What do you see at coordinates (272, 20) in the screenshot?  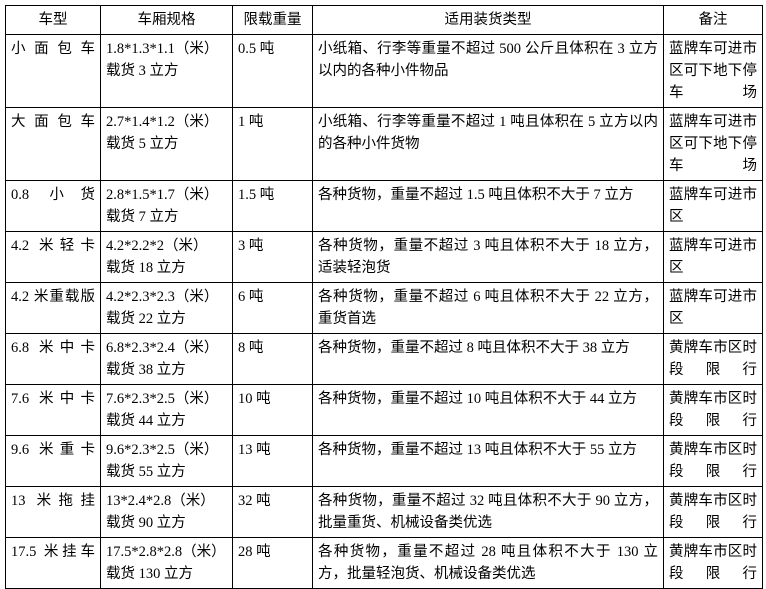 I see `column-header-load-limit: 限载重量` at bounding box center [272, 20].